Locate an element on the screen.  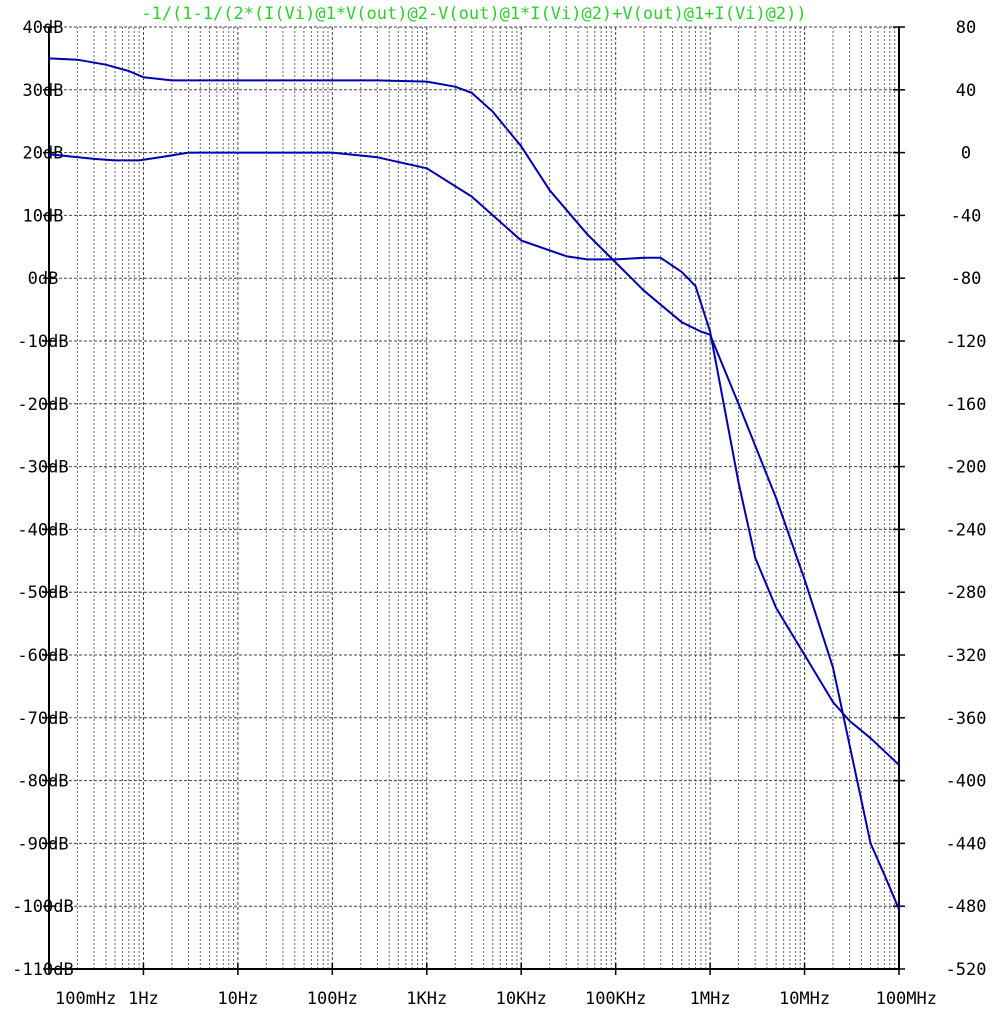
y-right-tick-label: -480 is located at coordinates (966, 907).